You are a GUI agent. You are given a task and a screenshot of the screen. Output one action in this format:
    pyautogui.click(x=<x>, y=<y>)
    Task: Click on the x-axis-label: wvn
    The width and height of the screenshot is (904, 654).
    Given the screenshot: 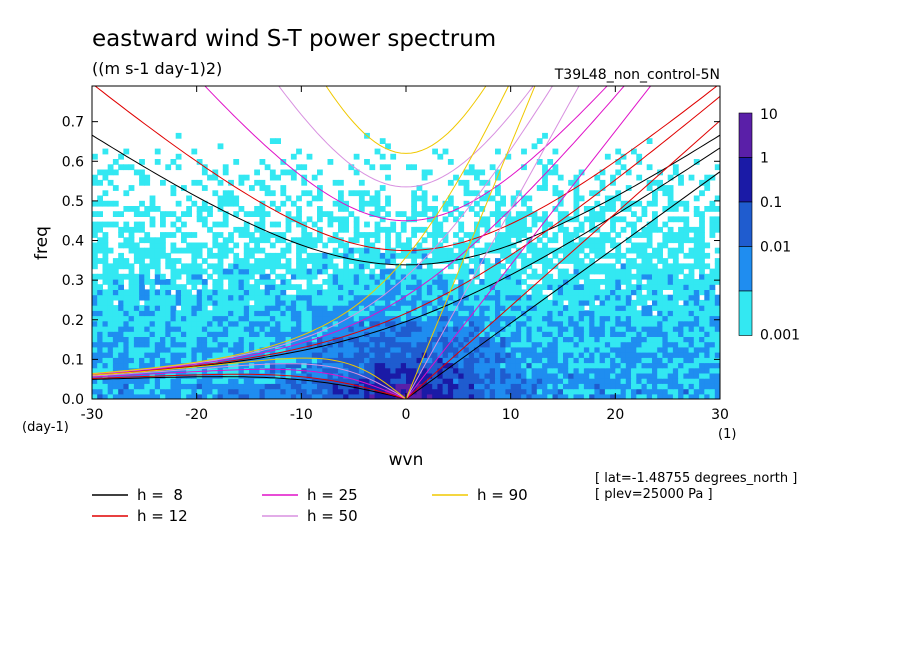 What is the action you would take?
    pyautogui.click(x=406, y=460)
    